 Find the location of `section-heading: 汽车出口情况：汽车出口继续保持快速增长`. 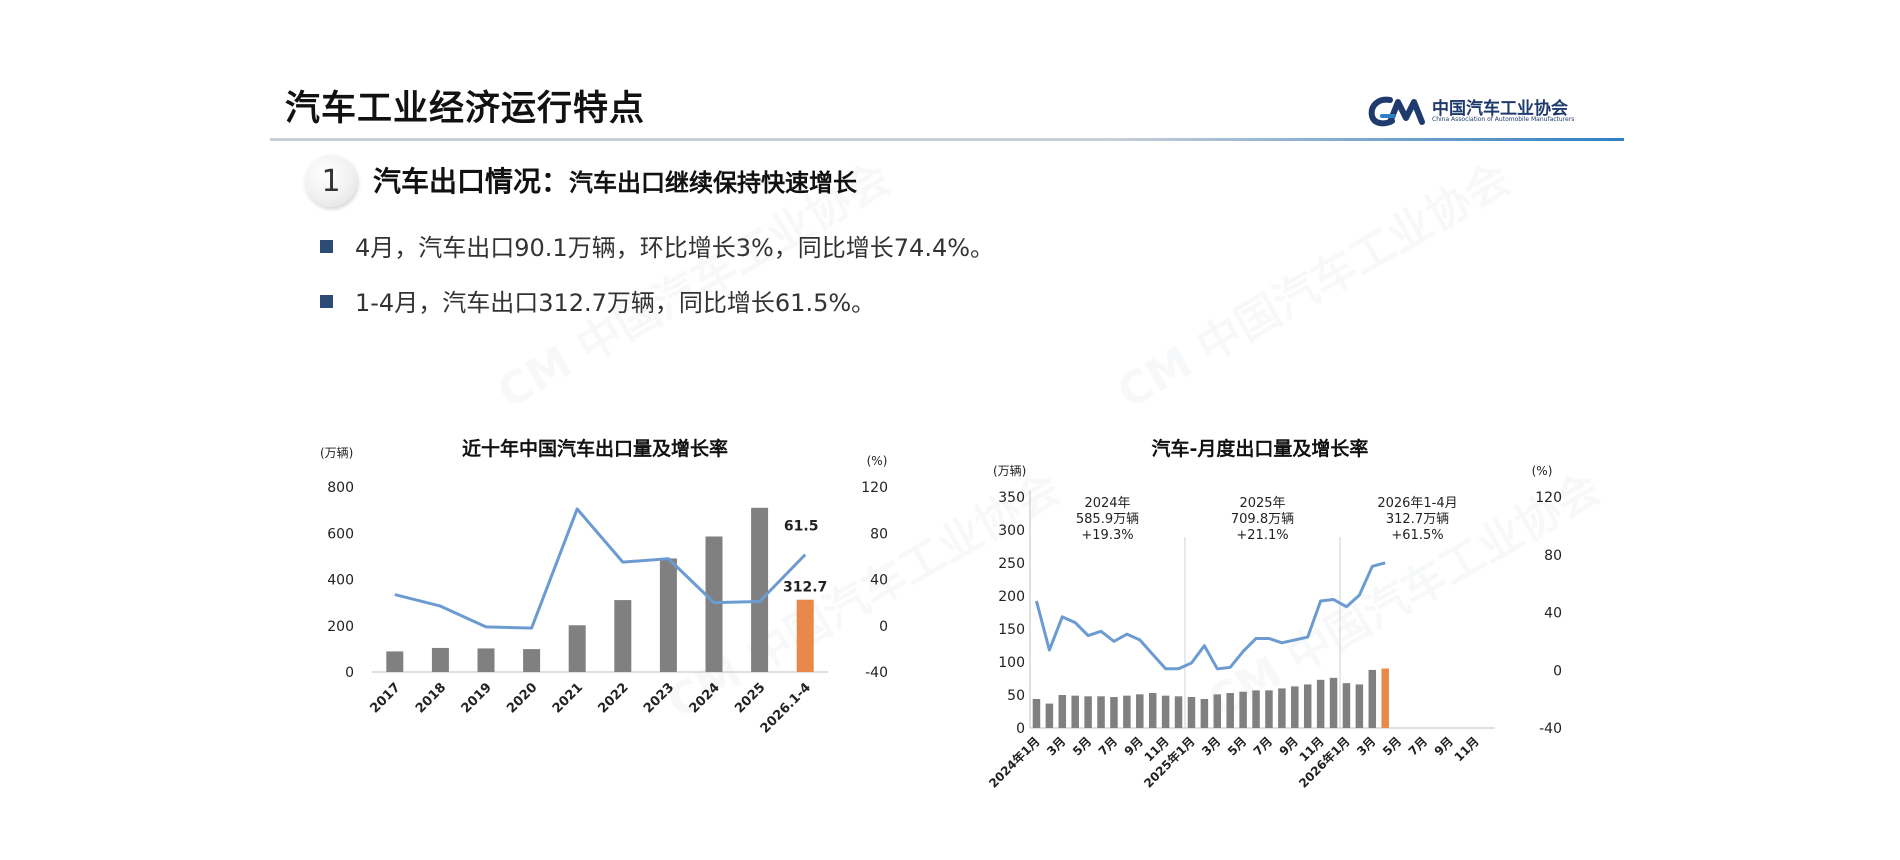

section-heading: 汽车出口情况：汽车出口继续保持快速增长 is located at coordinates (615, 180).